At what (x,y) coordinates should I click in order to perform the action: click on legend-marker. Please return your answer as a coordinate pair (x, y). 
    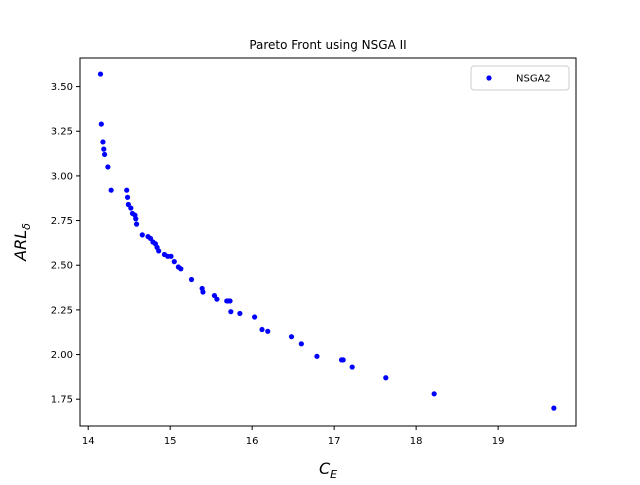
    Looking at the image, I should click on (489, 78).